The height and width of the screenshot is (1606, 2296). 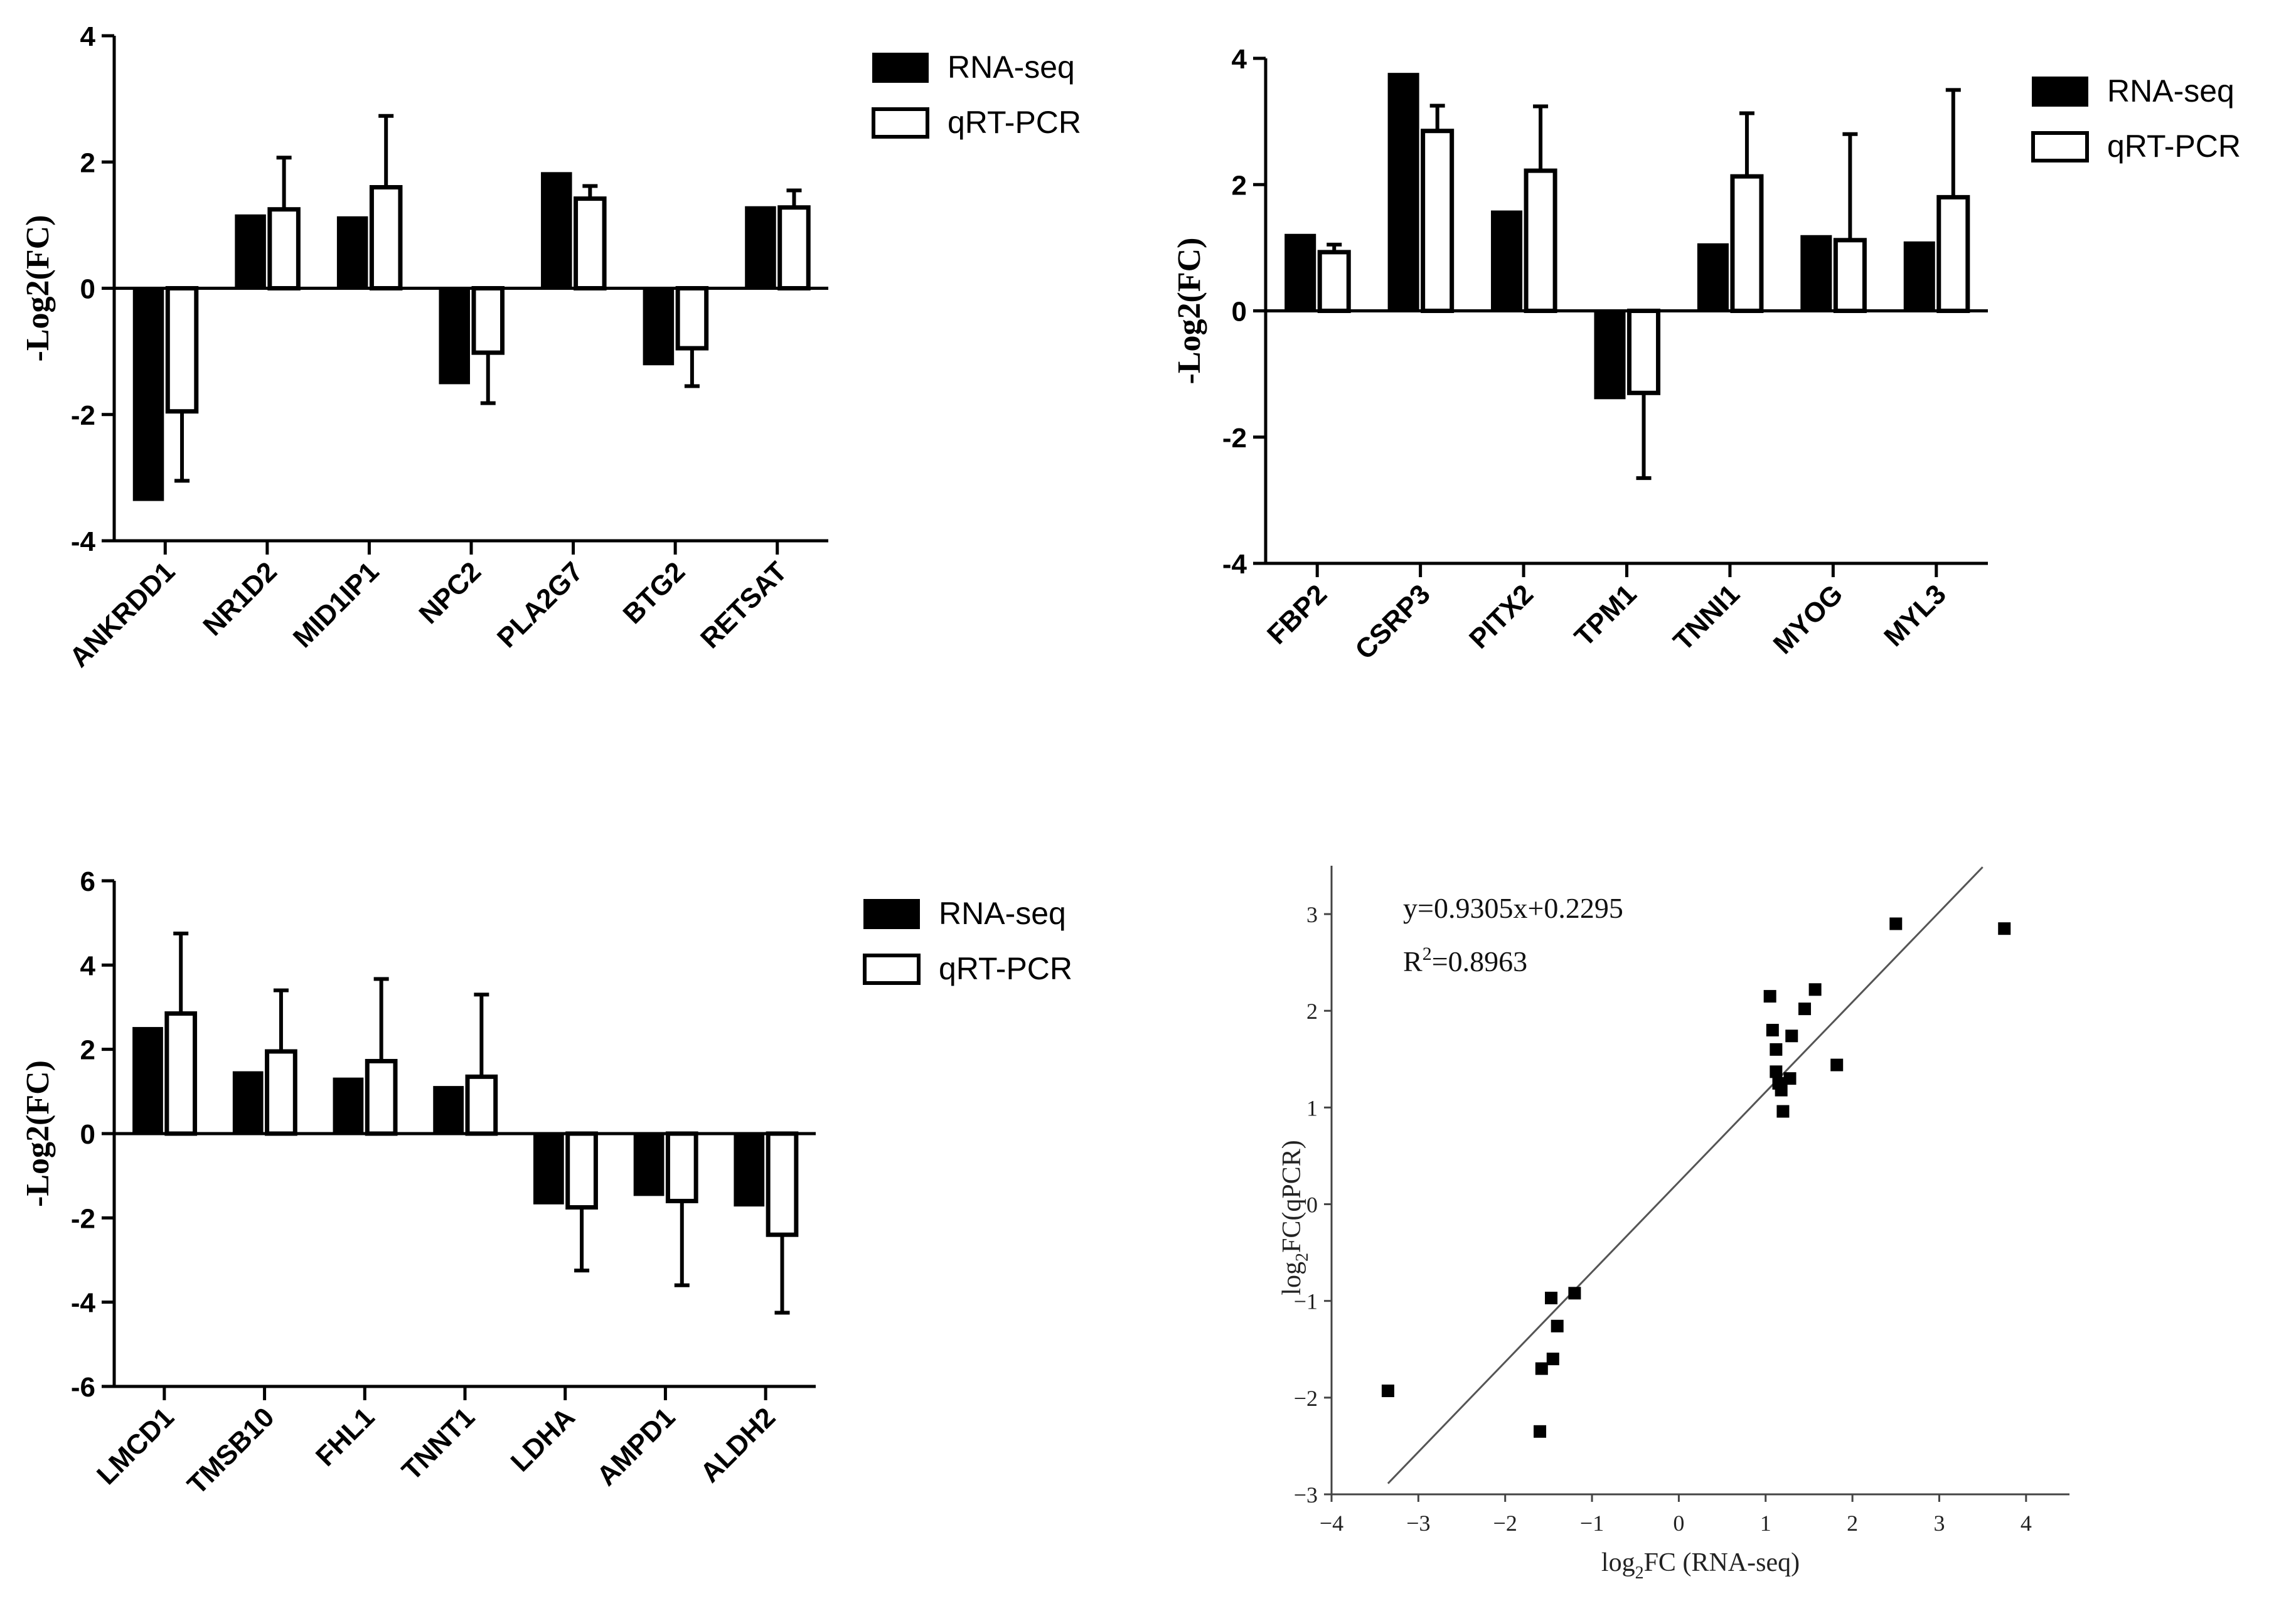 I want to click on y-tick-label: -6, so click(x=83, y=1387).